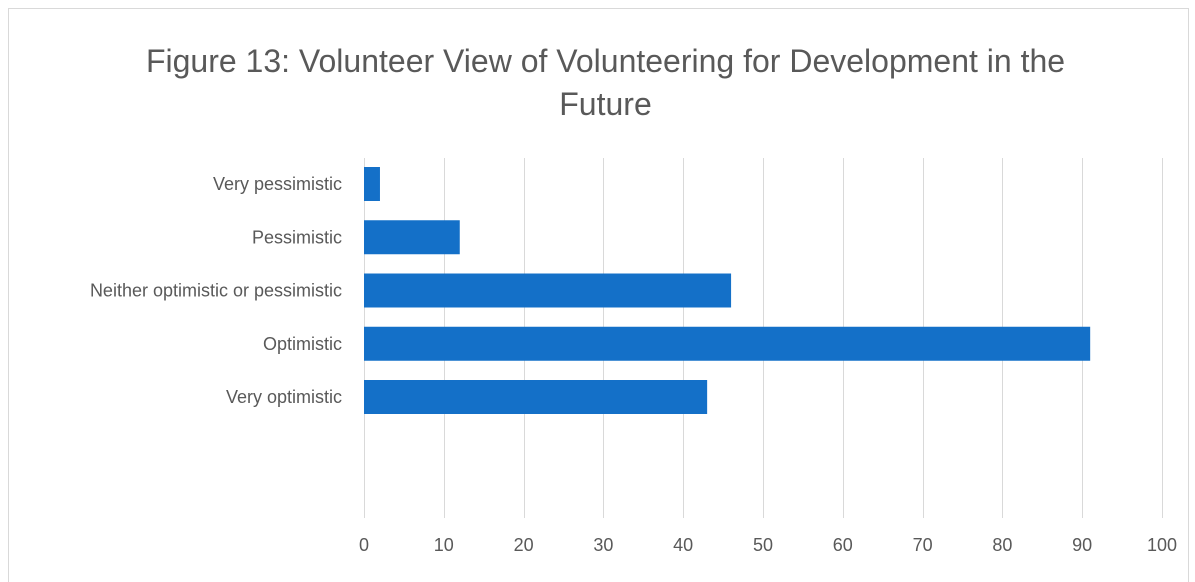  What do you see at coordinates (683, 545) in the screenshot?
I see `x-tick-label-40: 40` at bounding box center [683, 545].